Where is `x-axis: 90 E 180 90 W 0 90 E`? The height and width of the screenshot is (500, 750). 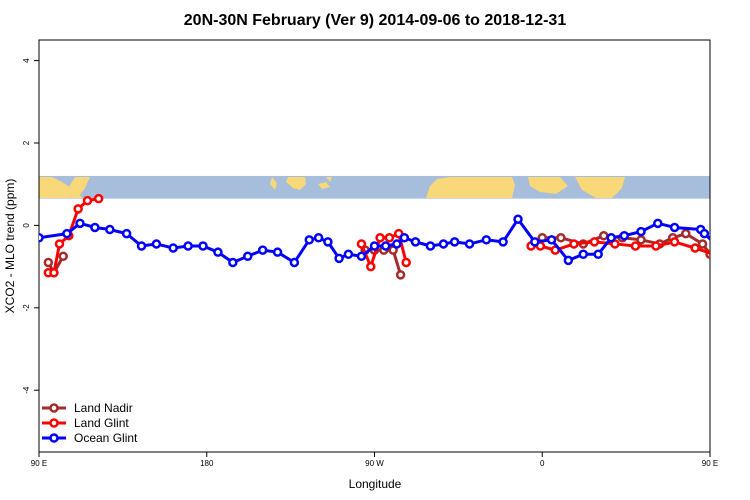 x-axis: 90 E 180 90 W 0 90 E is located at coordinates (374, 460).